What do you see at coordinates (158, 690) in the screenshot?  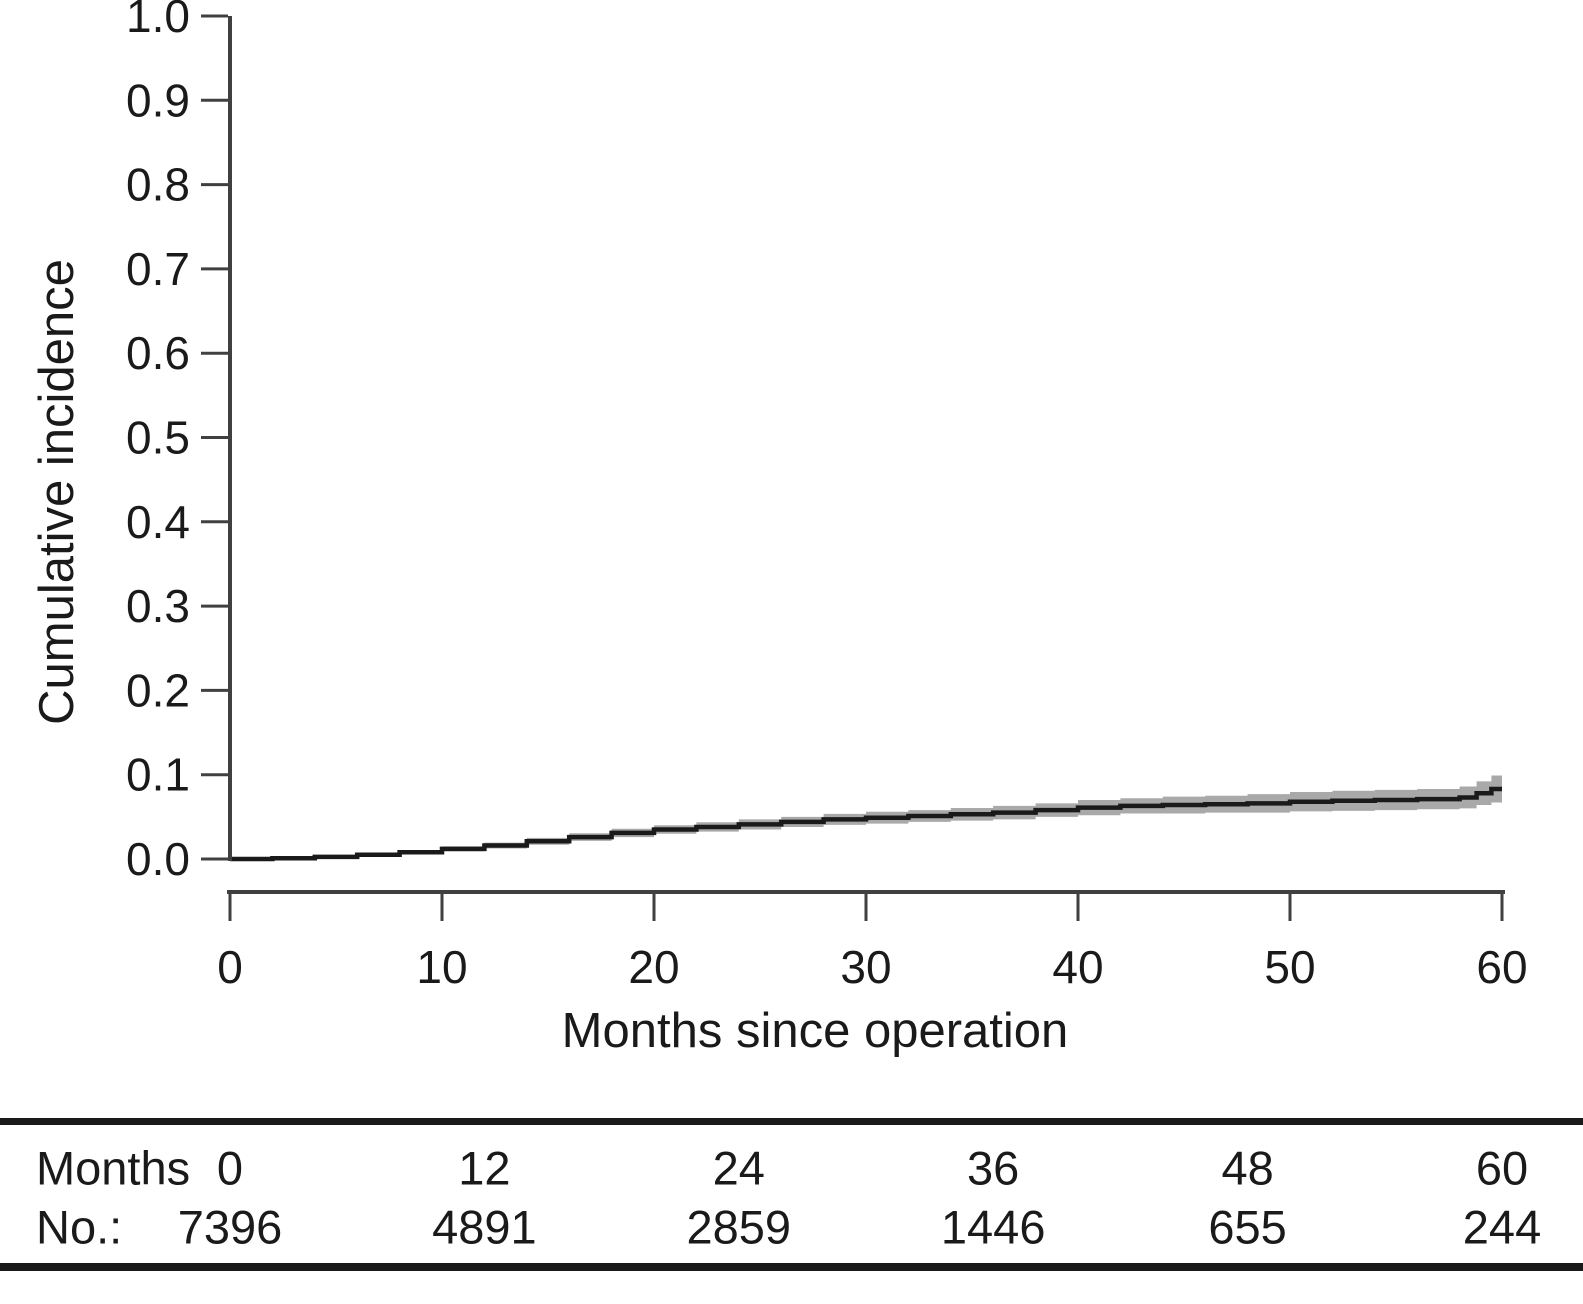 I see `y-tick-label: 0.2` at bounding box center [158, 690].